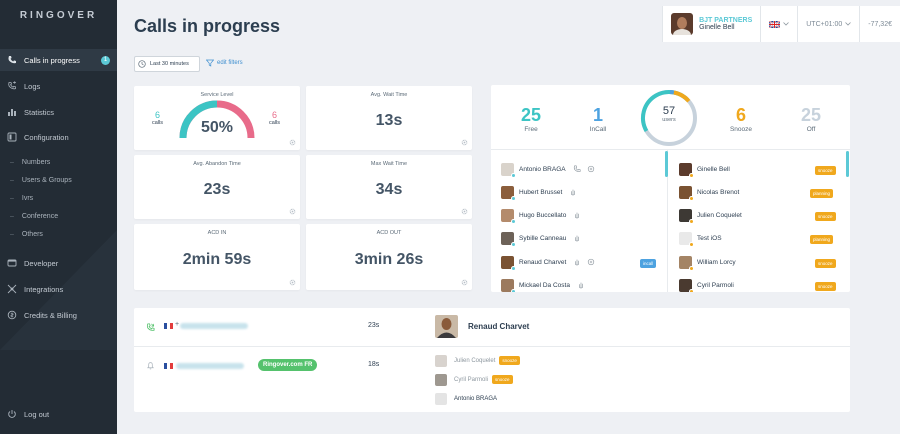 This screenshot has width=900, height=434. What do you see at coordinates (12, 315) in the screenshot?
I see `billing-icon` at bounding box center [12, 315].